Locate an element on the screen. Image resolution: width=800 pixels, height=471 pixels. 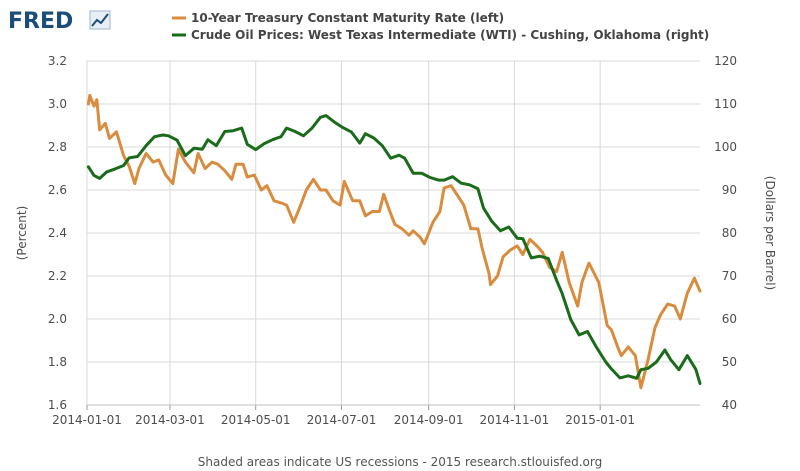
x-tick-label: 2015-01-01 is located at coordinates (600, 420).